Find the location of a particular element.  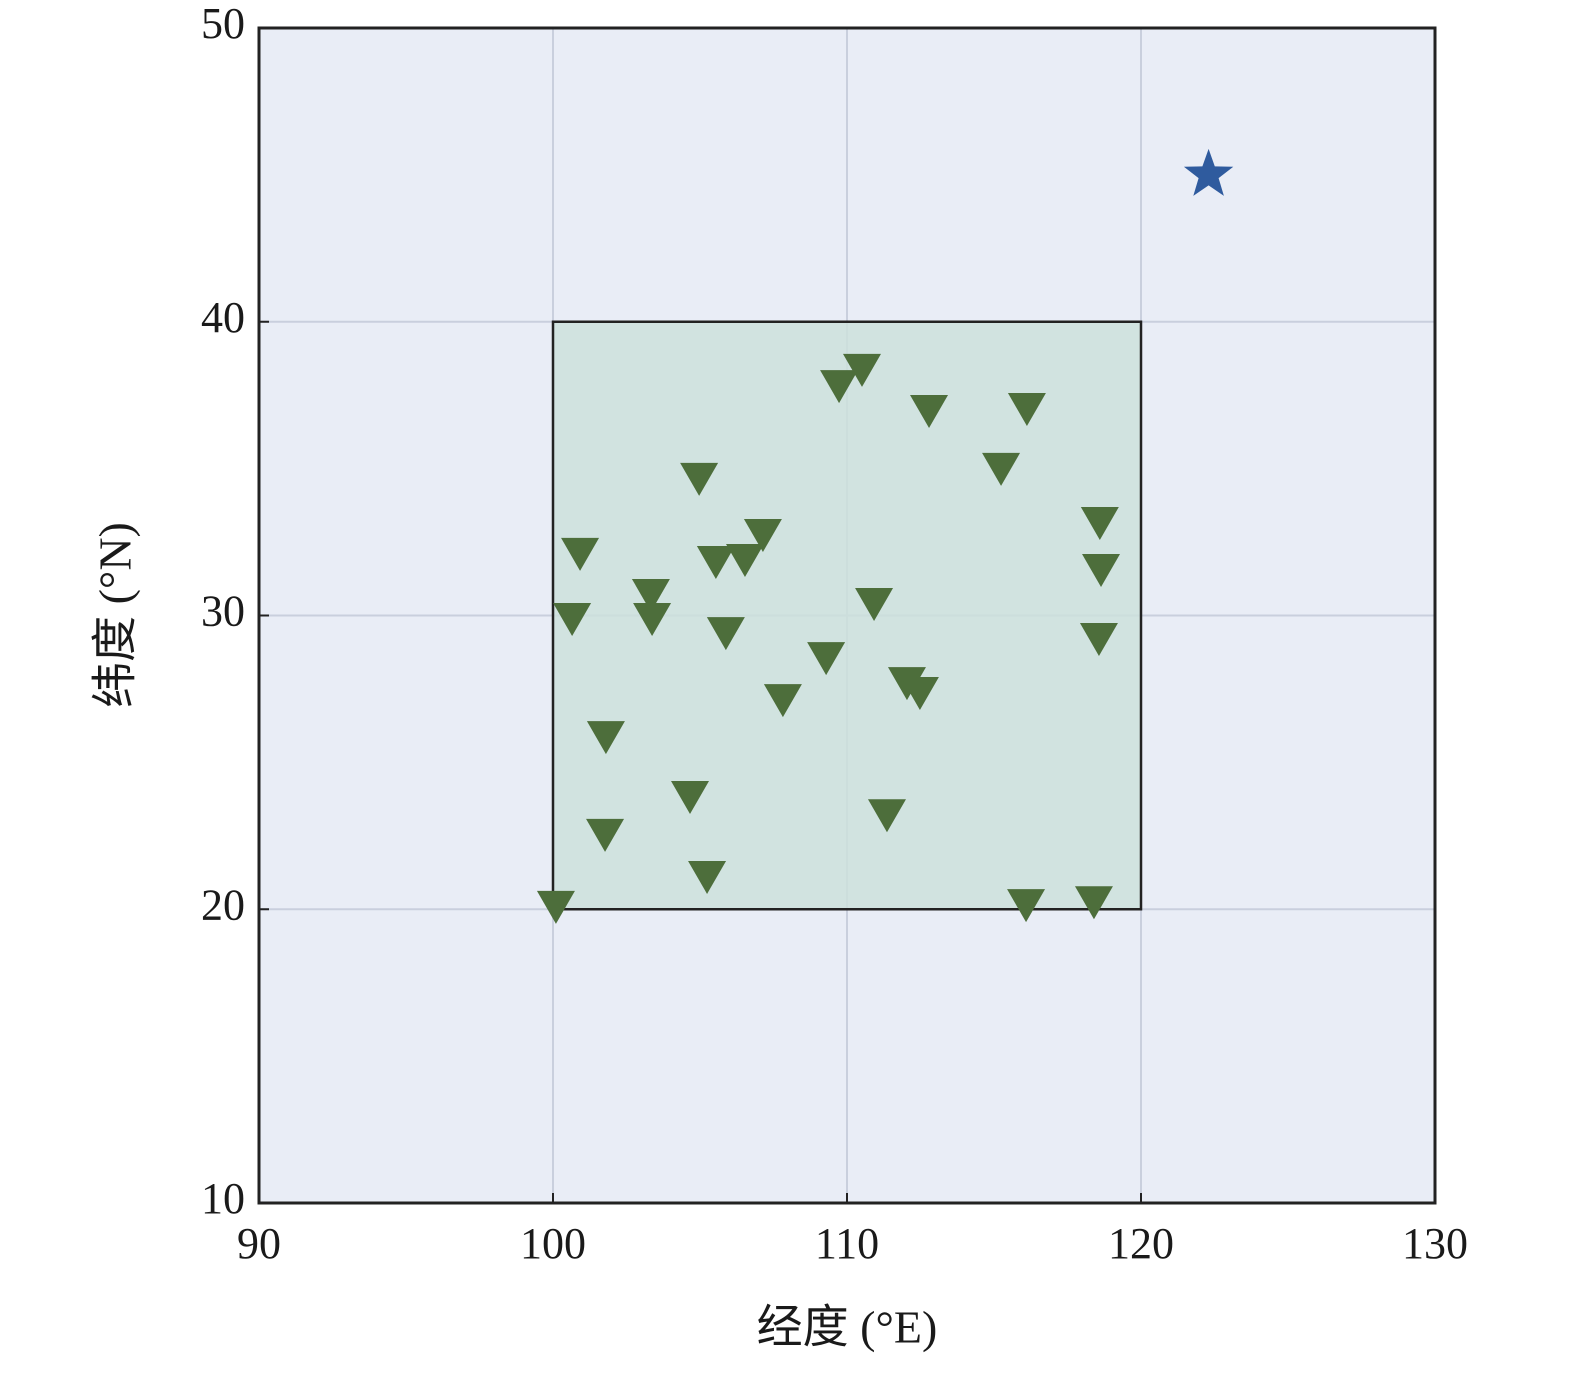

y-tick-label: 50 is located at coordinates (223, 24).